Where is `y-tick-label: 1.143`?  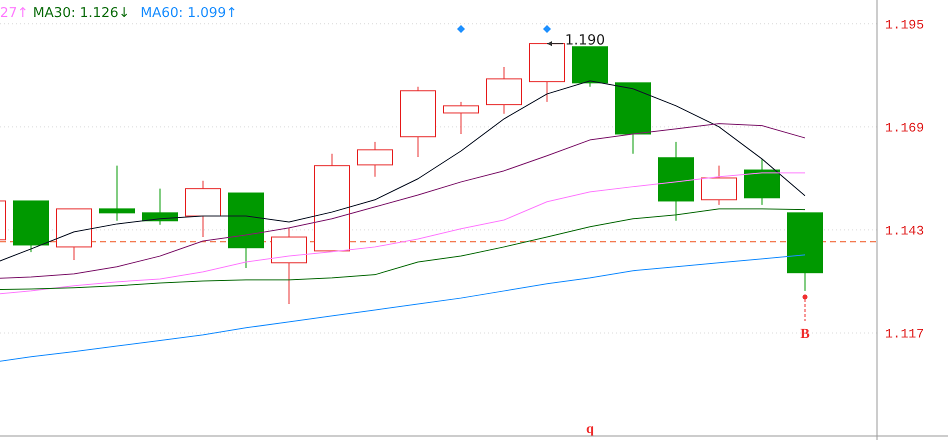
y-tick-label: 1.143 is located at coordinates (904, 230).